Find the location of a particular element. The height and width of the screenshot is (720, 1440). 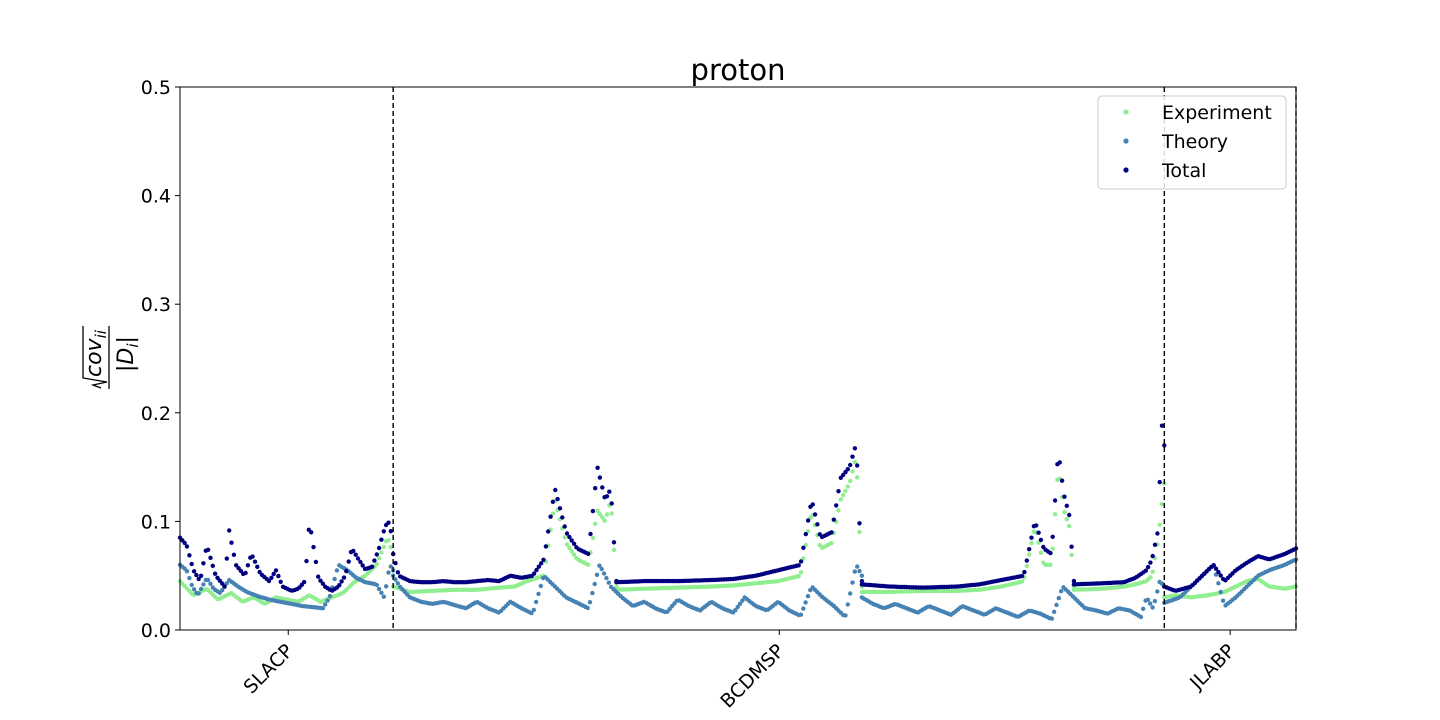

y-tick-label: 0.4 is located at coordinates (156, 197).